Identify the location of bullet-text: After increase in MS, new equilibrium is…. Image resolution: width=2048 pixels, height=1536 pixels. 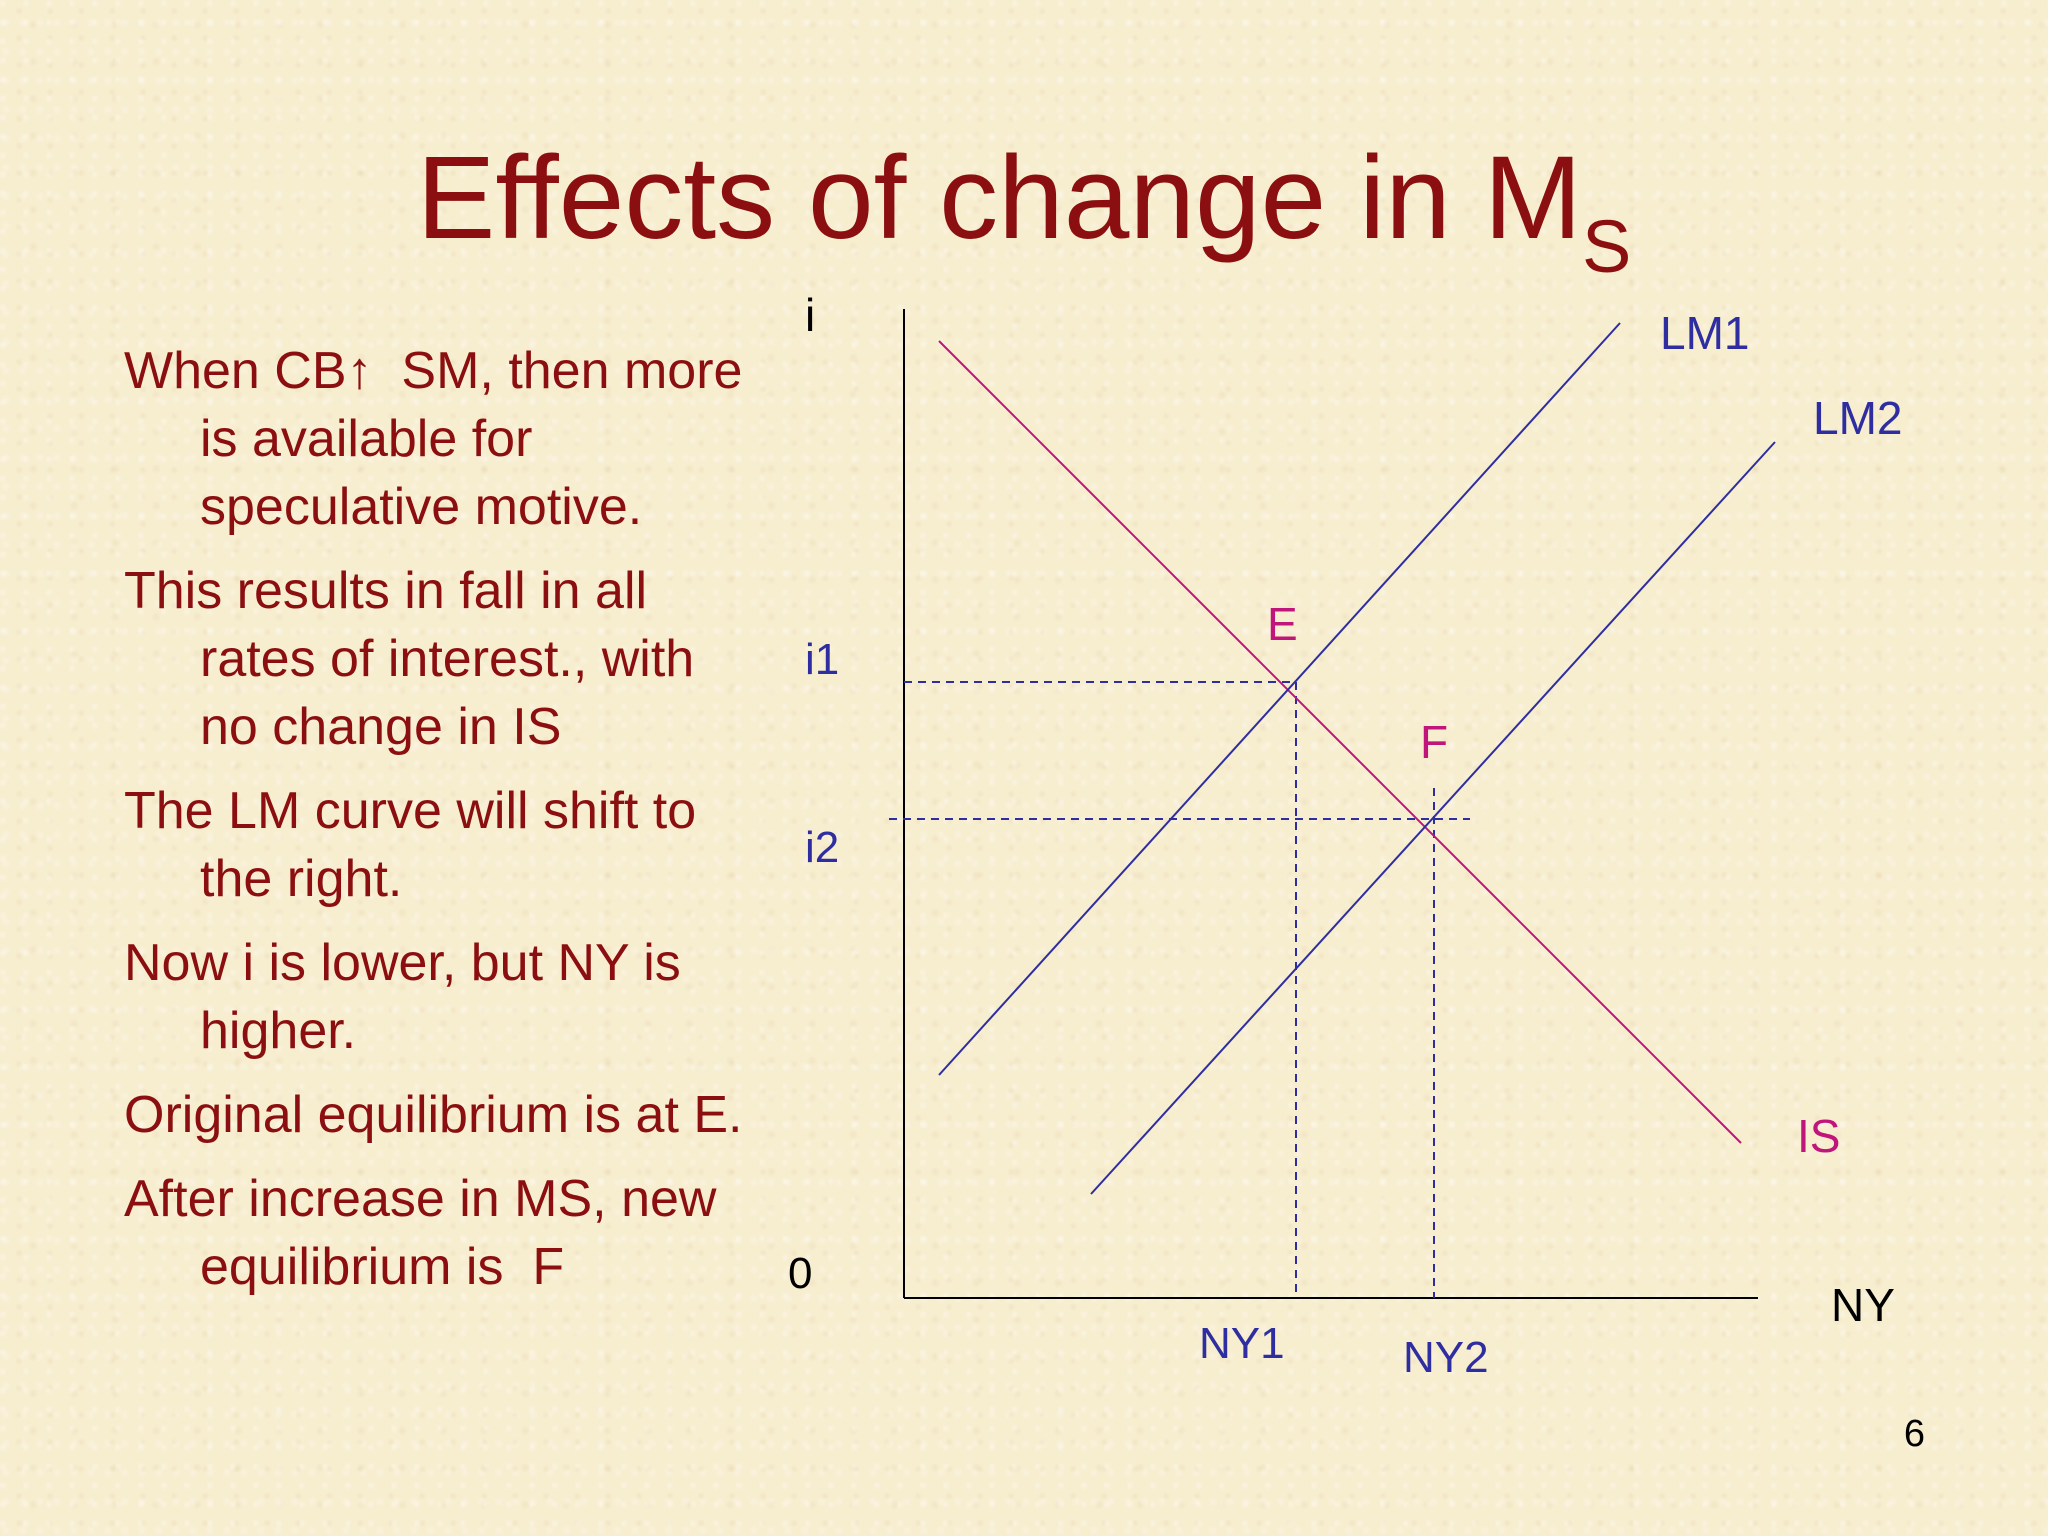
(427, 1233).